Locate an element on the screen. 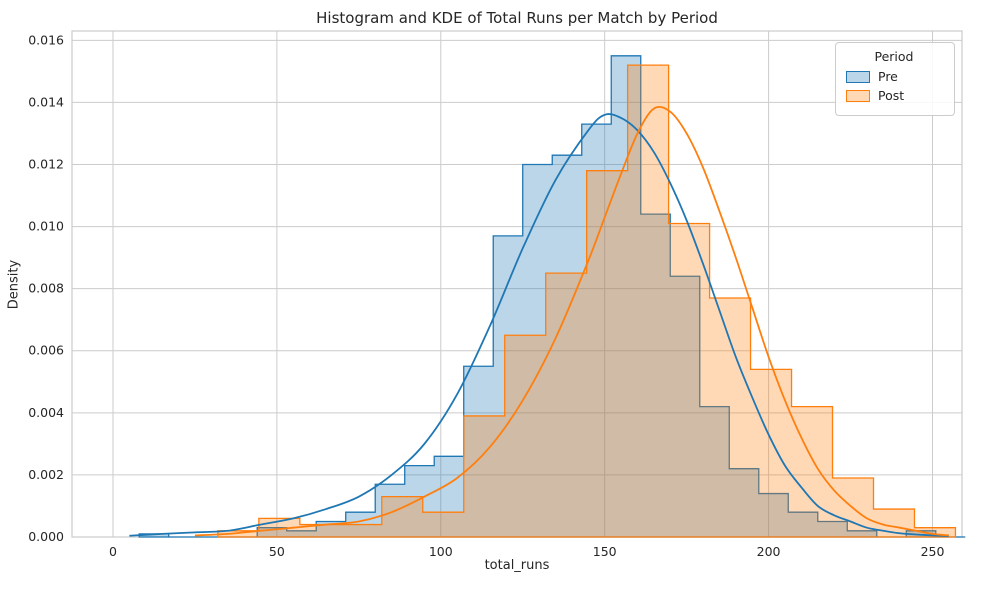 The width and height of the screenshot is (989, 590). x-axis-label: total_runs is located at coordinates (517, 565).